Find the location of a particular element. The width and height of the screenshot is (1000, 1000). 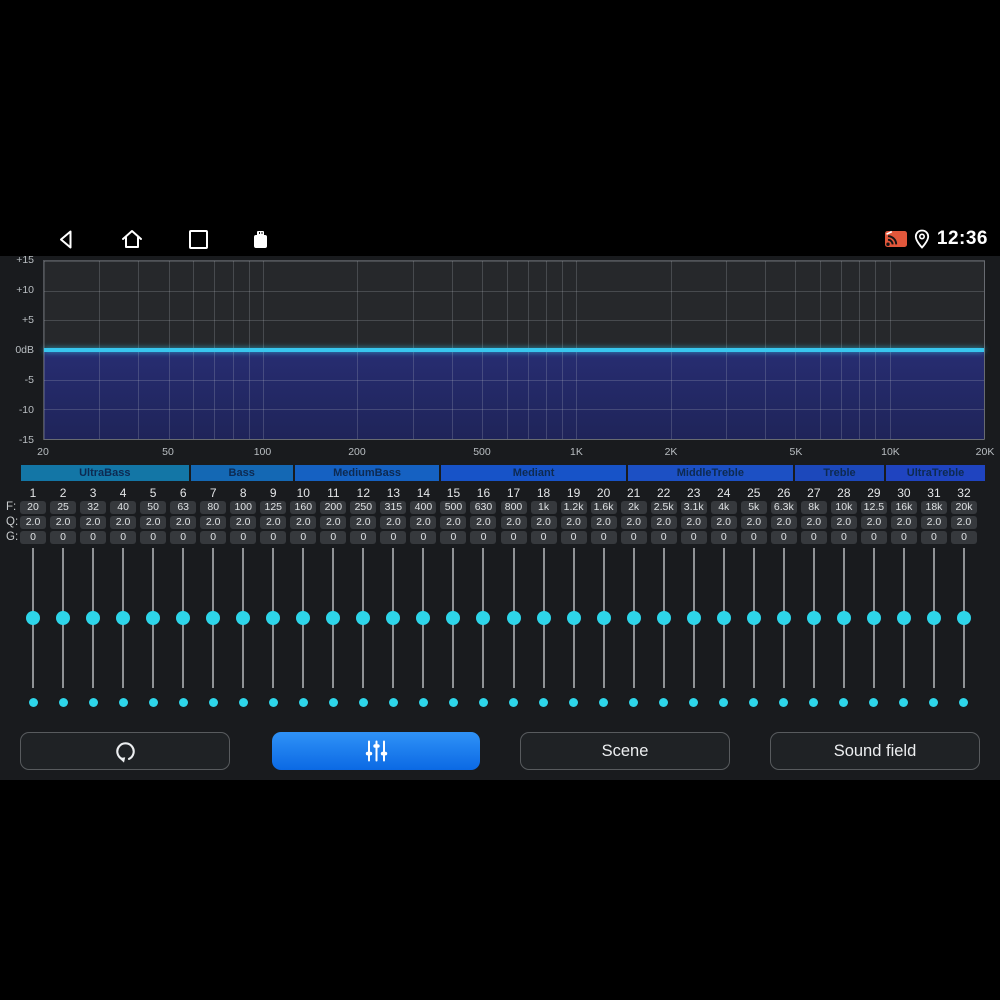

home-icon is located at coordinates (132, 239).